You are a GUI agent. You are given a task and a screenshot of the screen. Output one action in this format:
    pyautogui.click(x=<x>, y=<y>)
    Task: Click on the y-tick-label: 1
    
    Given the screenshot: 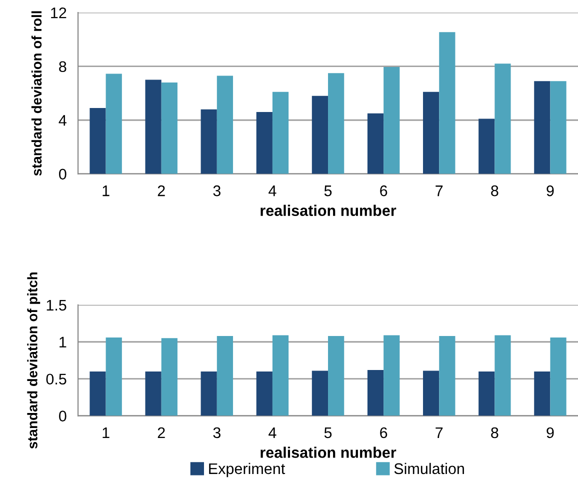 What is the action you would take?
    pyautogui.click(x=63, y=342)
    